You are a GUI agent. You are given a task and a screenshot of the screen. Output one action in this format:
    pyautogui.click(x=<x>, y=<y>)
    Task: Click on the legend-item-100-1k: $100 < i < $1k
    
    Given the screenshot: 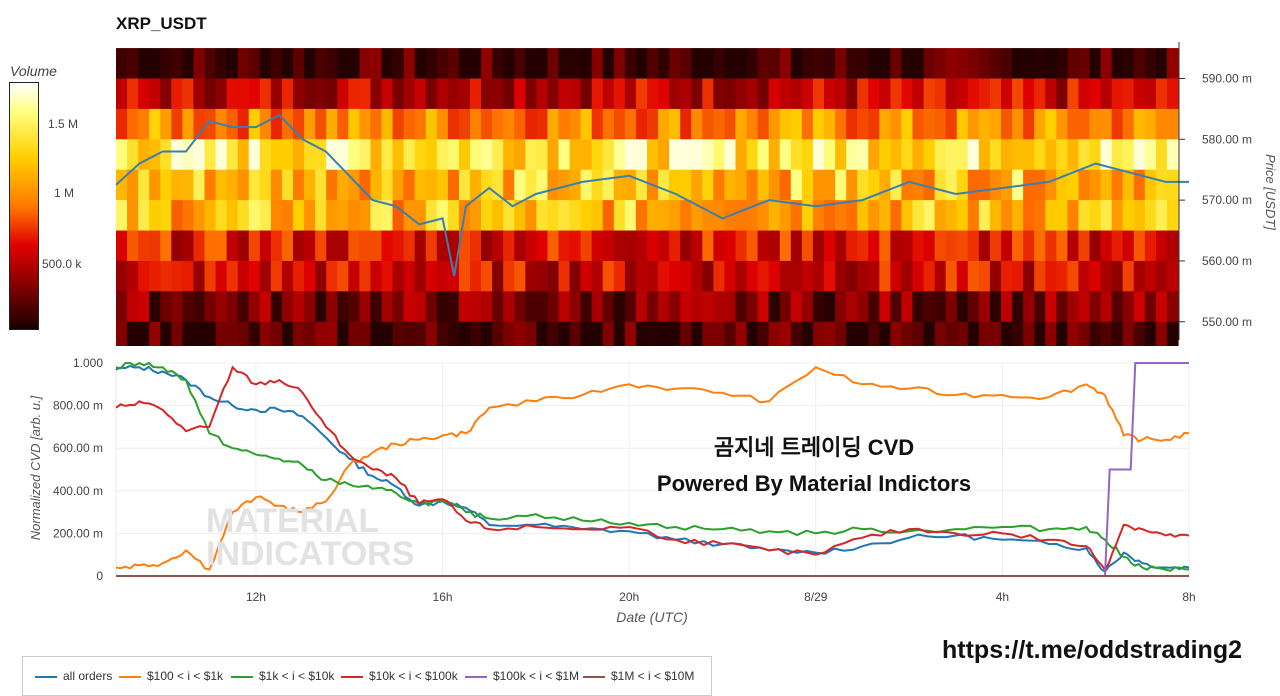 What is the action you would take?
    pyautogui.click(x=171, y=676)
    